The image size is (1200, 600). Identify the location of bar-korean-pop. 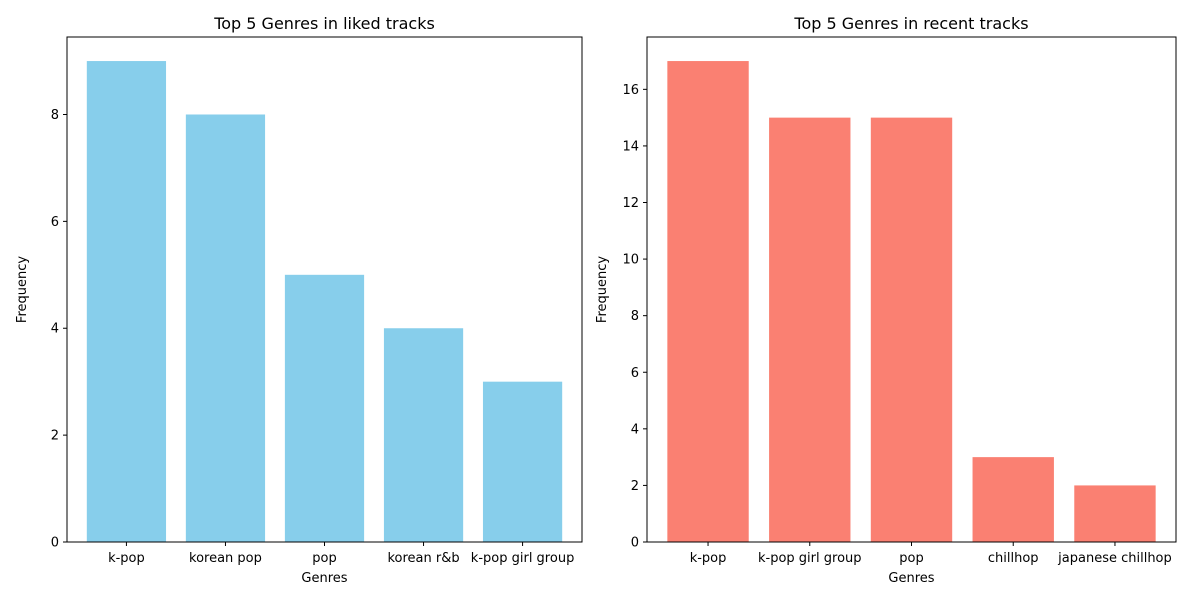
(225, 328).